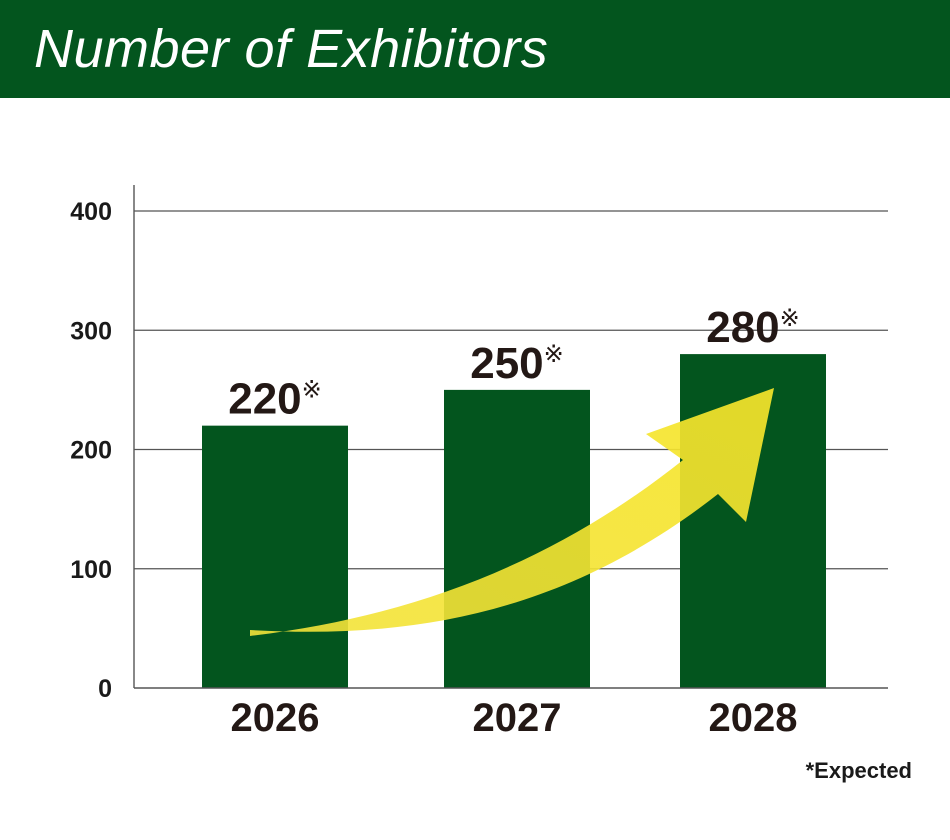 This screenshot has width=950, height=840. What do you see at coordinates (858, 770) in the screenshot?
I see `footnote: *Expected` at bounding box center [858, 770].